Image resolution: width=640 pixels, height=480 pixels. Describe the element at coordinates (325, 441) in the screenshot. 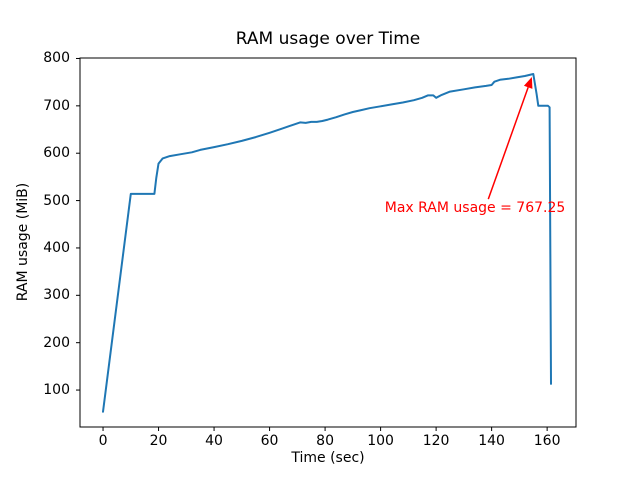

I see `x-tick-label: 80` at that location.